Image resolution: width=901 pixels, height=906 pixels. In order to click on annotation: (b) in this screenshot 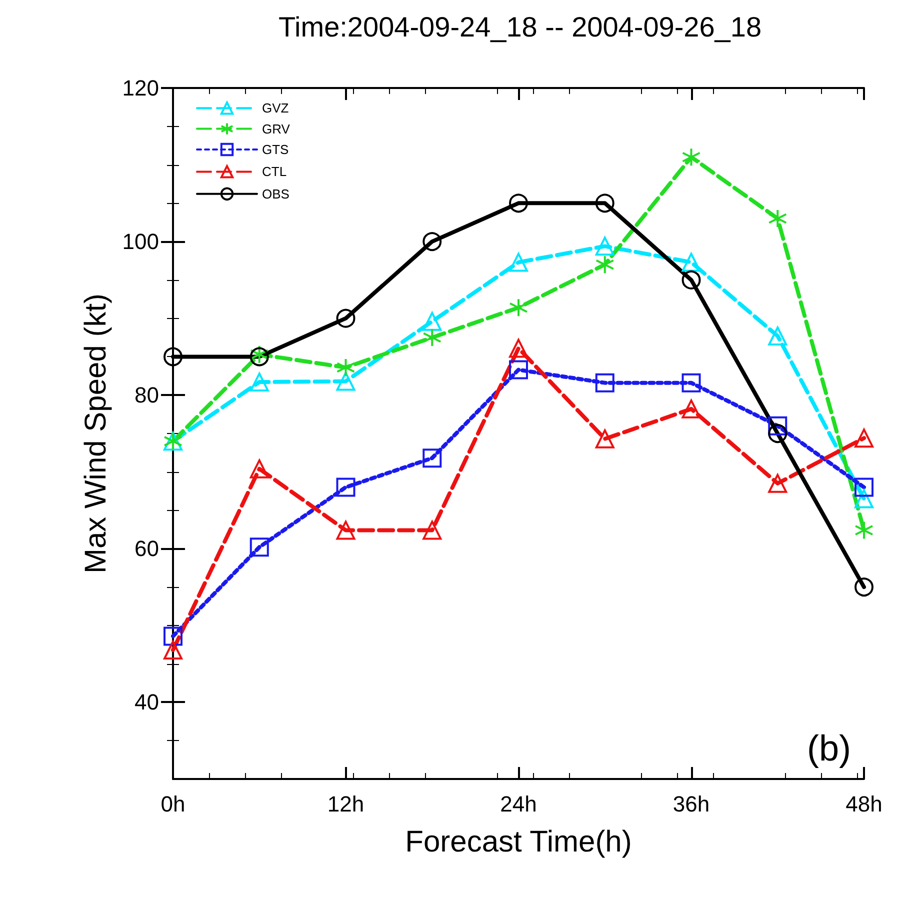, I will do `click(829, 748)`.